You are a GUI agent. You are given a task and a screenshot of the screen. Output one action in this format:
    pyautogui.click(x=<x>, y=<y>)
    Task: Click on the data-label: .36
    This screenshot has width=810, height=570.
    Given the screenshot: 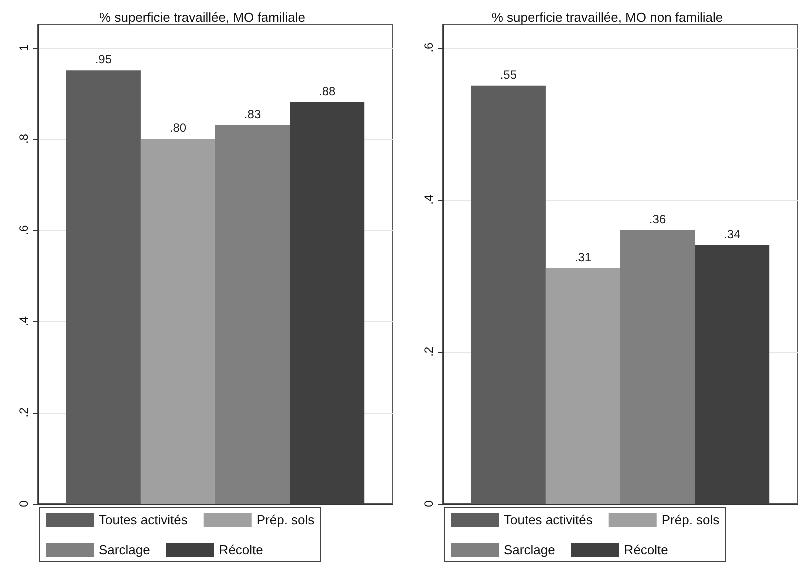 What is the action you would take?
    pyautogui.click(x=657, y=219)
    